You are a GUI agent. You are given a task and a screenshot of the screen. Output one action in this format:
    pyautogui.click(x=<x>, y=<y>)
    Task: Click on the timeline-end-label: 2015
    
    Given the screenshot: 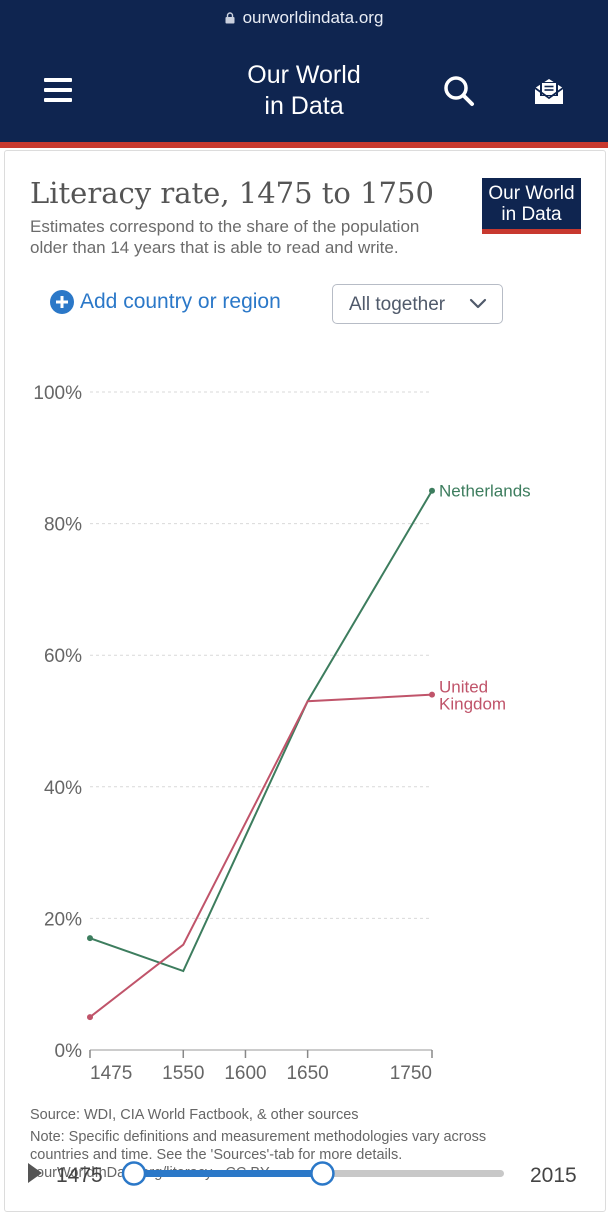 What is the action you would take?
    pyautogui.click(x=553, y=1175)
    